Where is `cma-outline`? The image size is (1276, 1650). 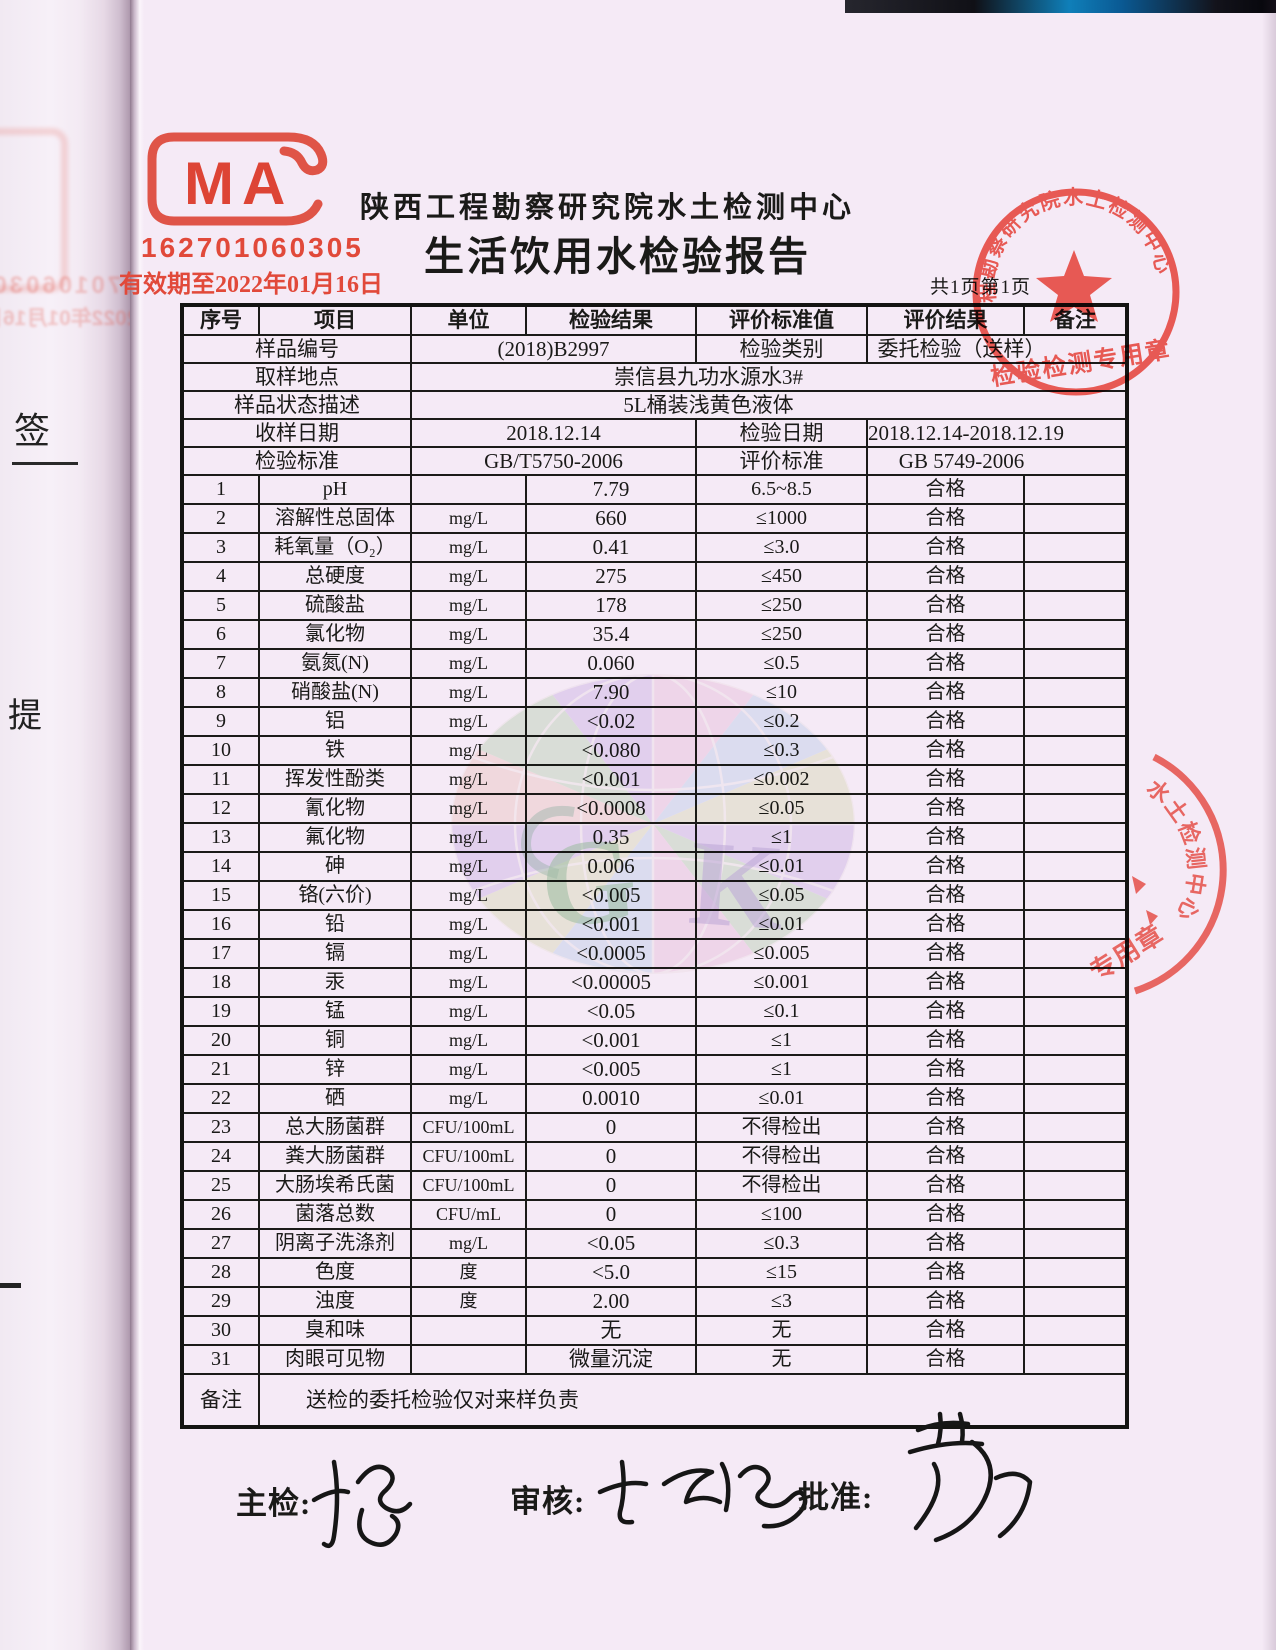
cma-outline is located at coordinates (235, 179).